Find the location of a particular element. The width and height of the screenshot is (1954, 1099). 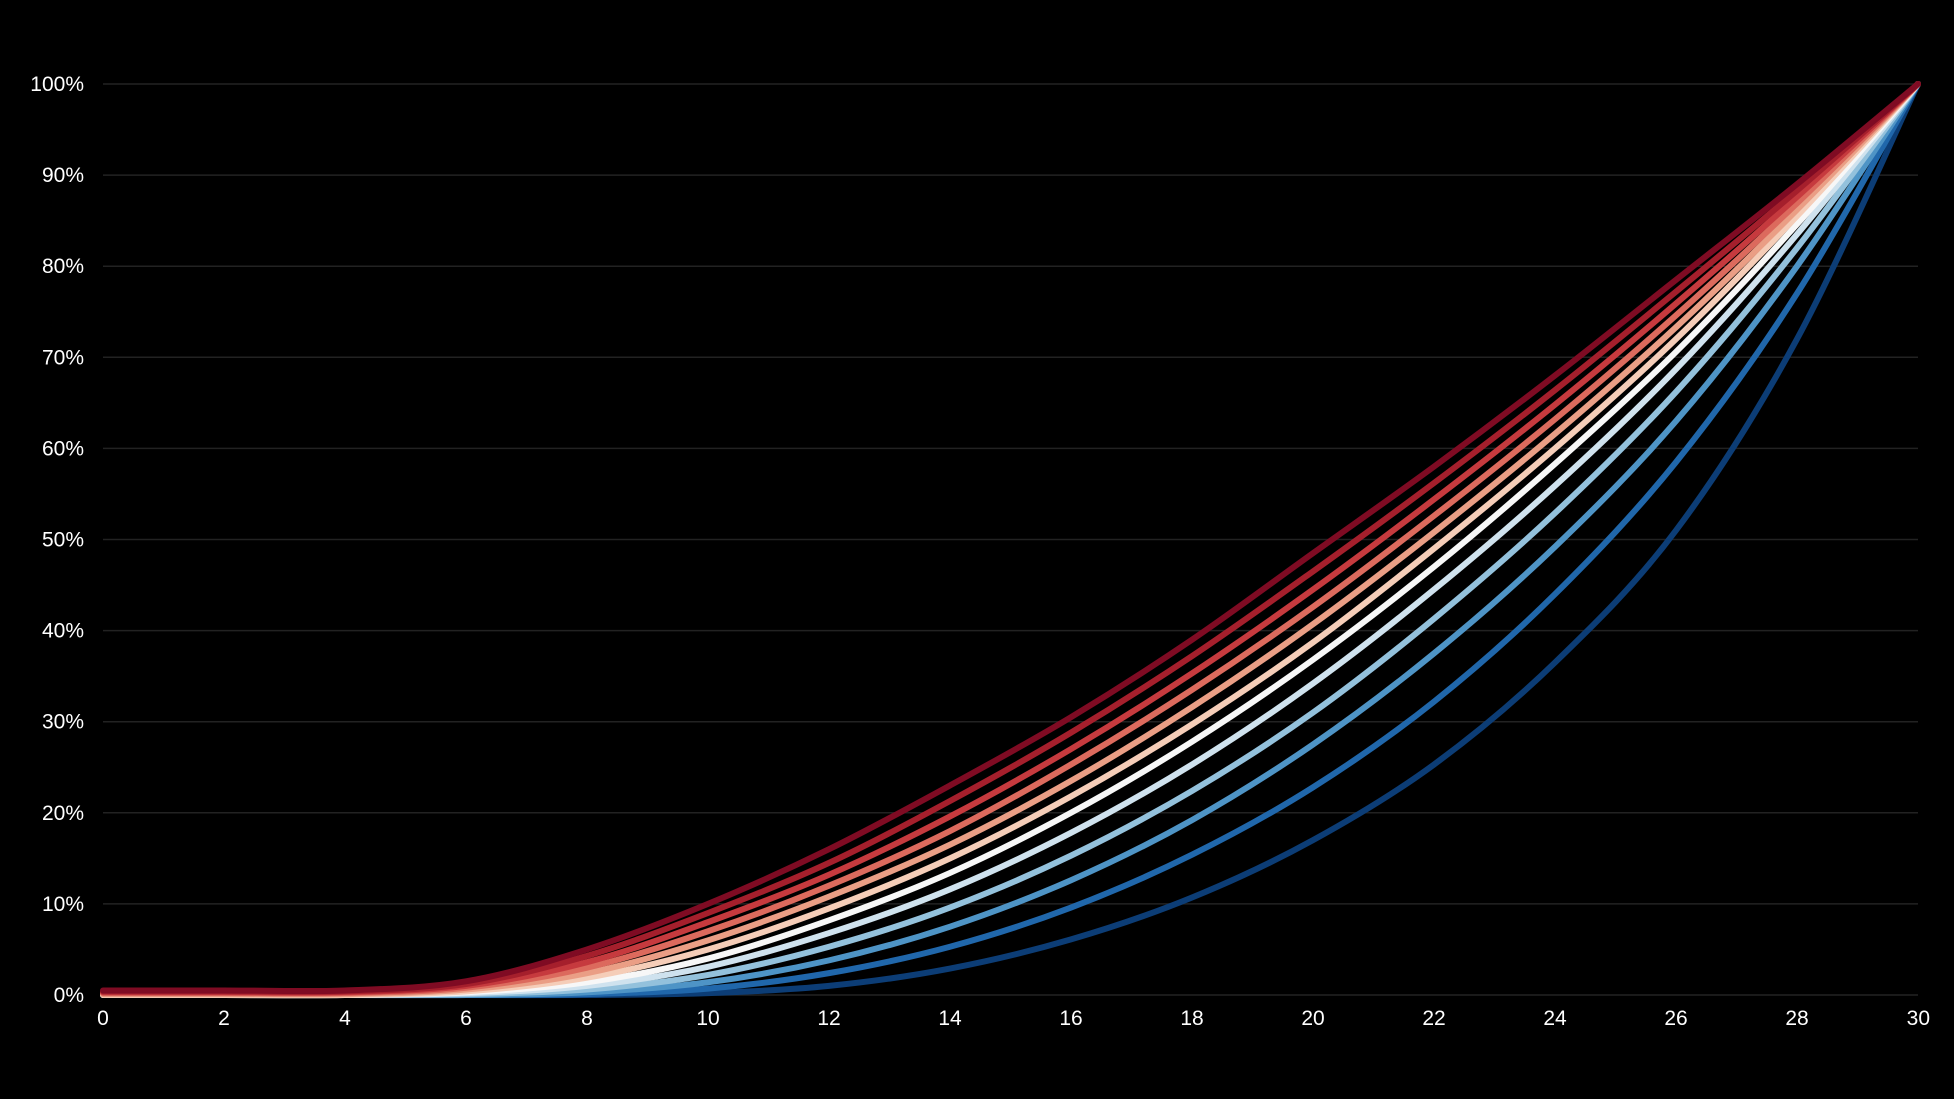

y-axis-tick-labels: 0% 10% 20% 30% 40% 50% 60% 70% 80% 90% 100% is located at coordinates (57, 540).